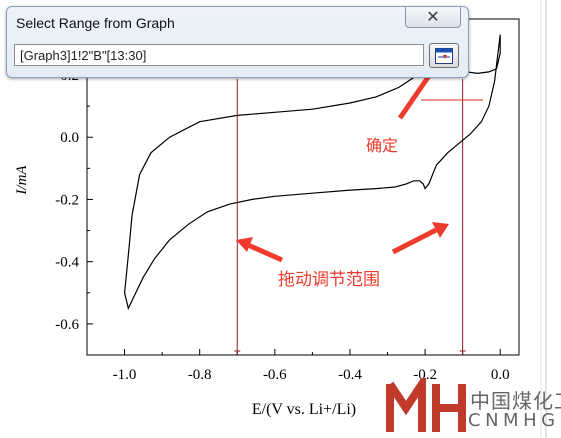  Describe the element at coordinates (426, 405) in the screenshot. I see `watermark-logo` at that location.